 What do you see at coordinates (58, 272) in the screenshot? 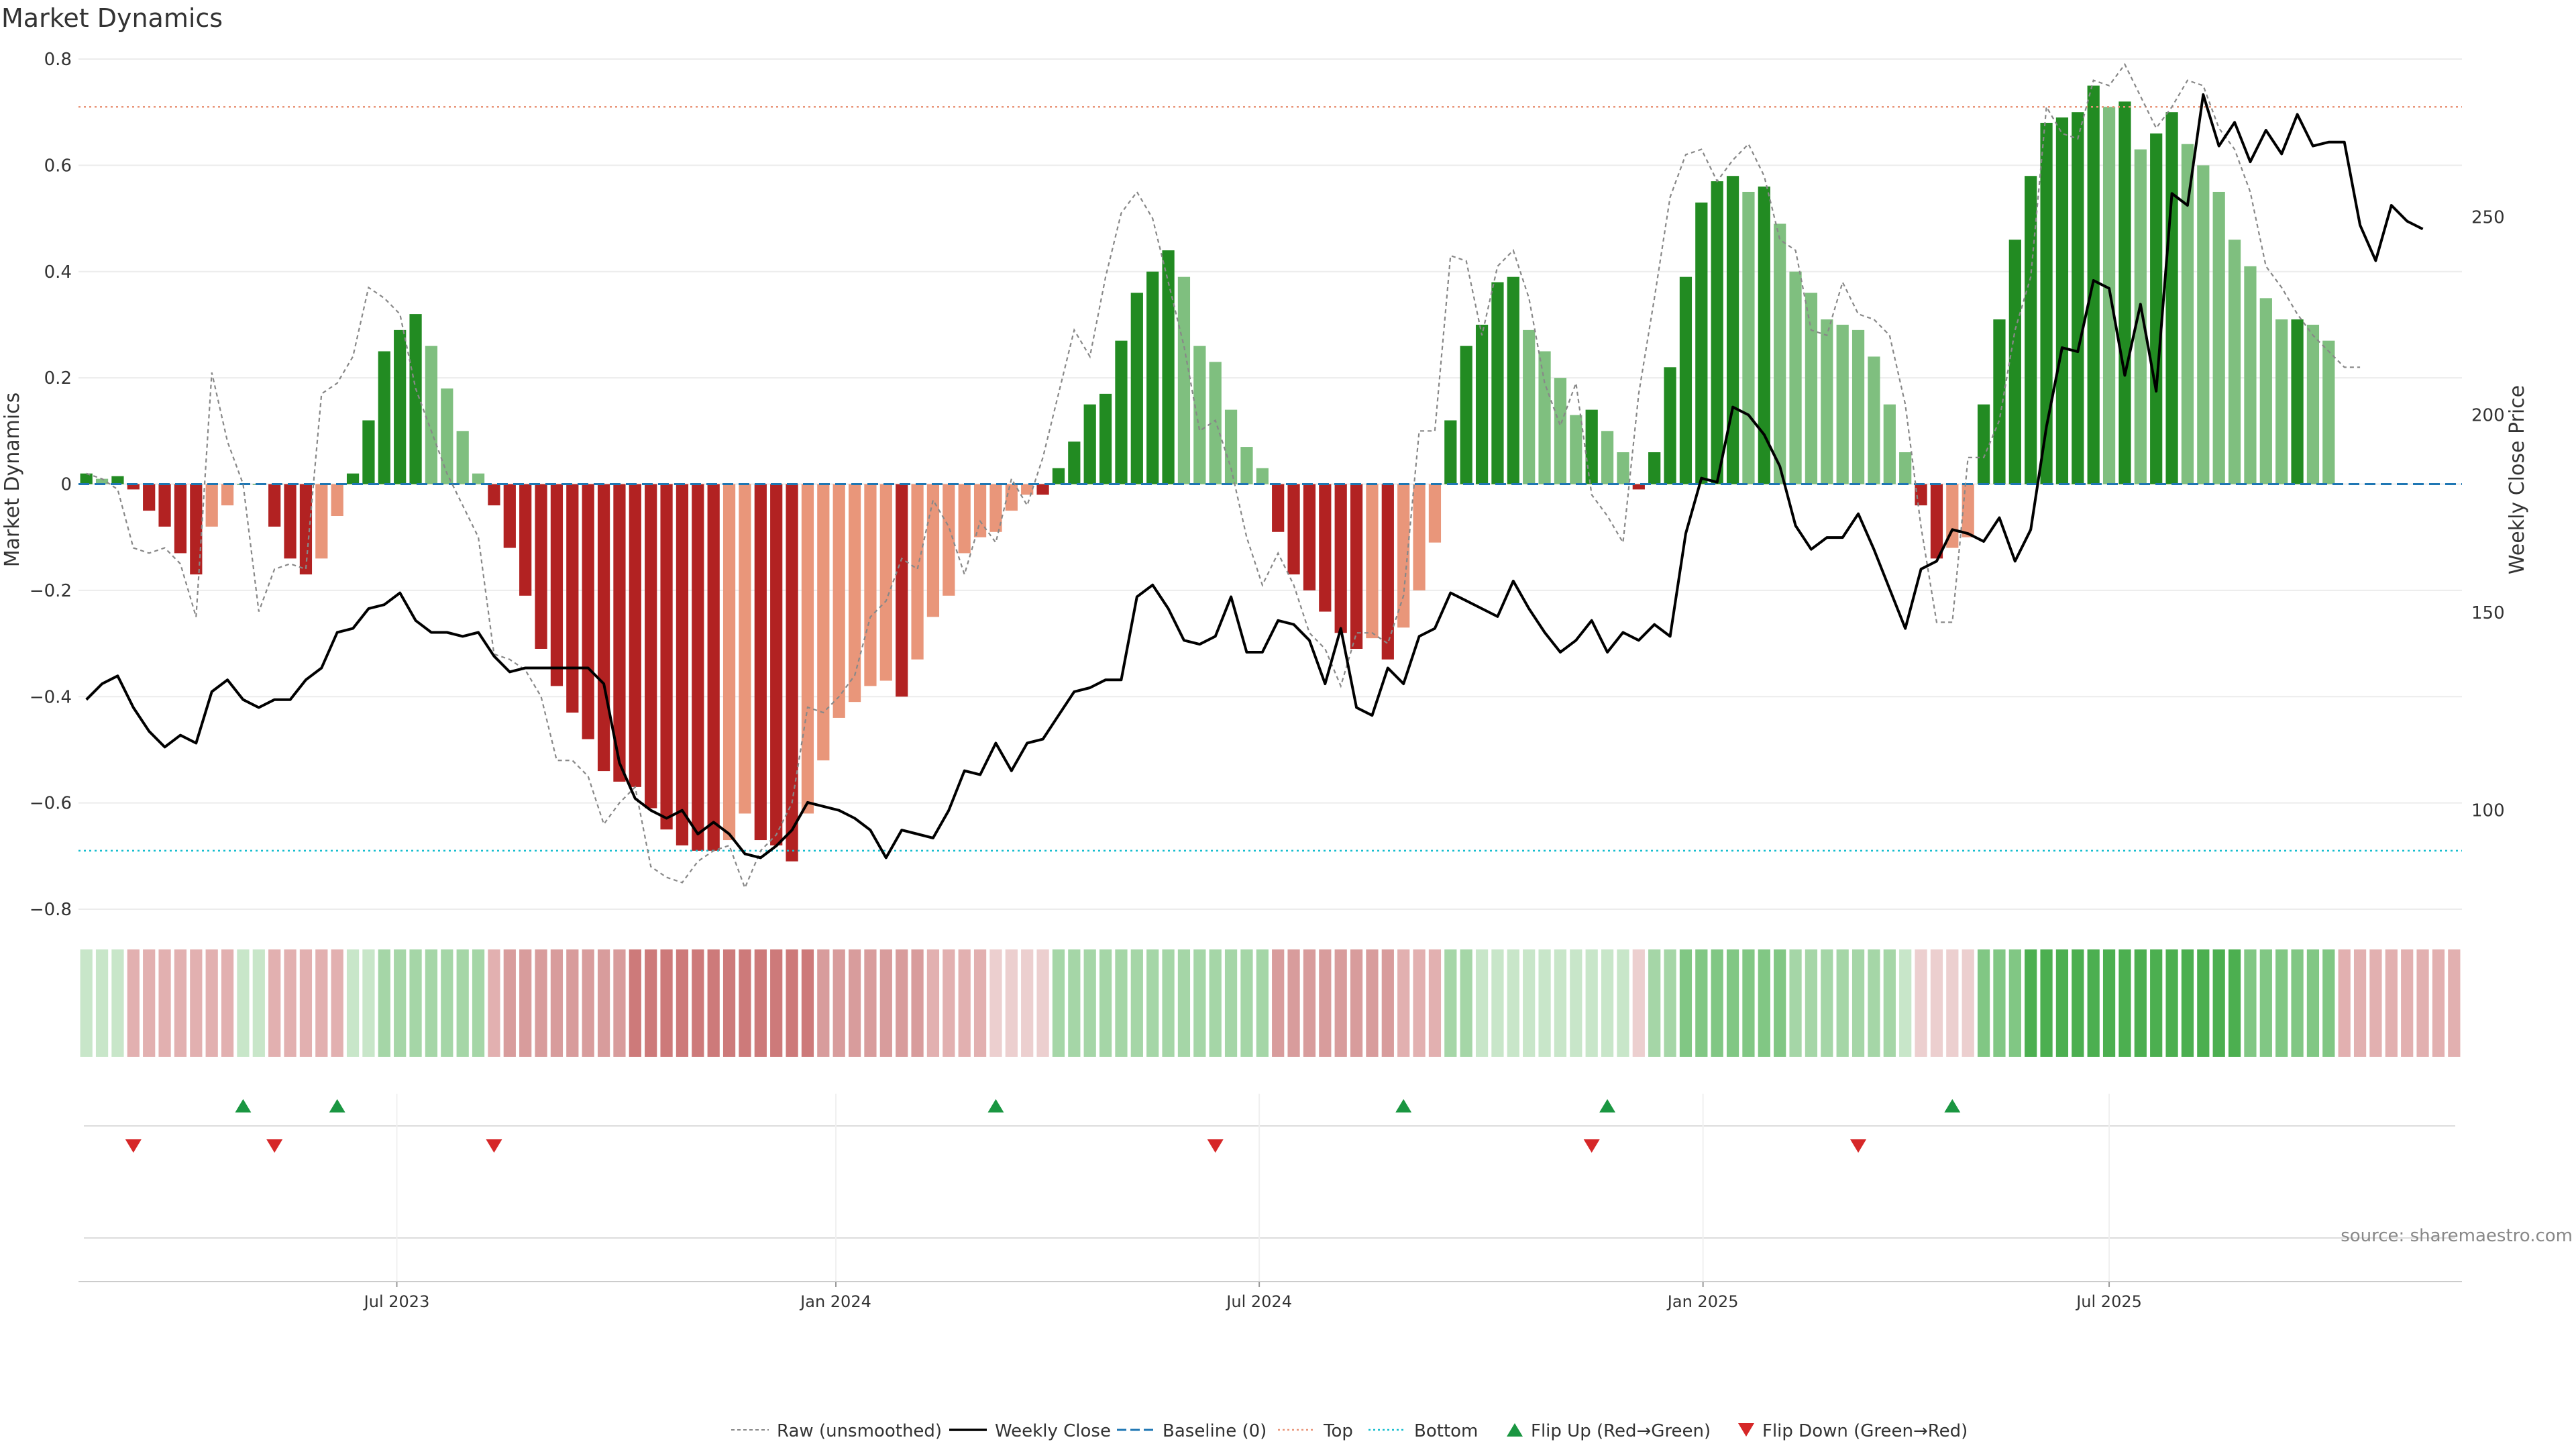
I see `y-tick-label-left: 0.4` at bounding box center [58, 272].